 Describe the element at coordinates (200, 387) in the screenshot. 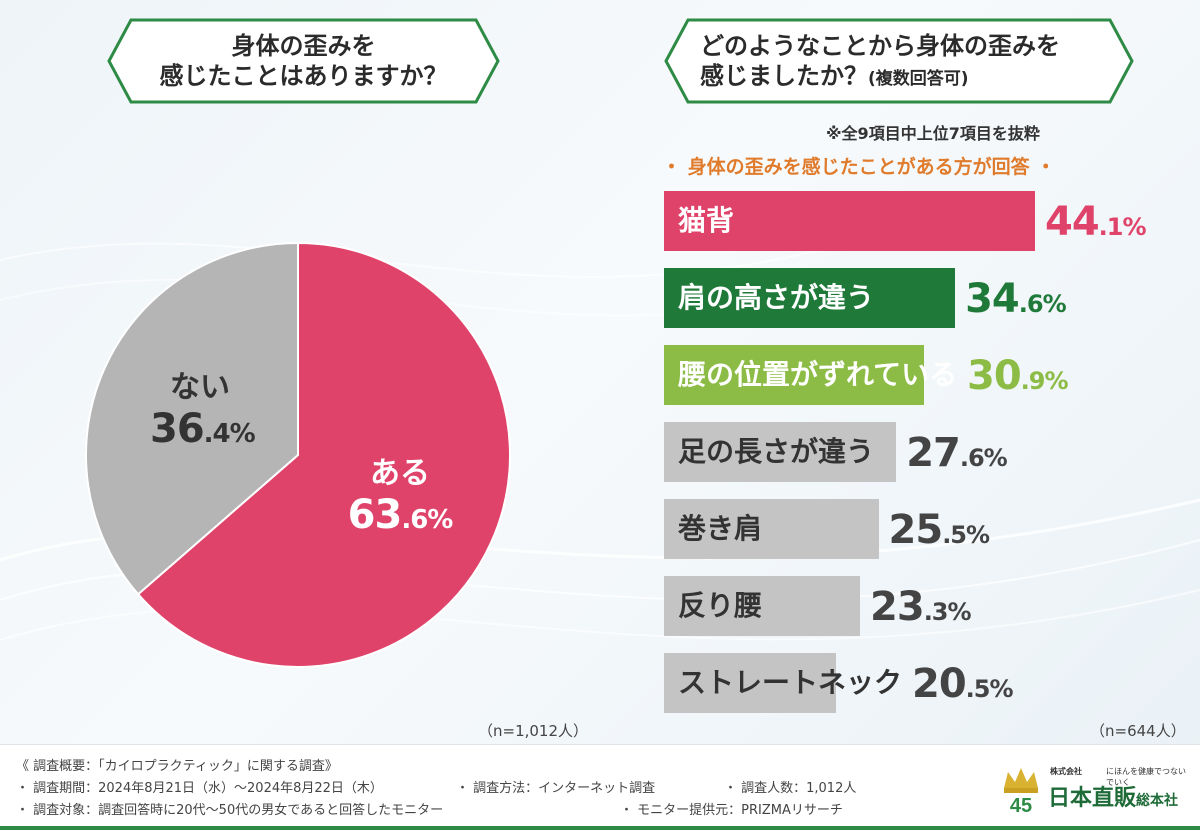

I see `pie-label-nai-name: ない` at that location.